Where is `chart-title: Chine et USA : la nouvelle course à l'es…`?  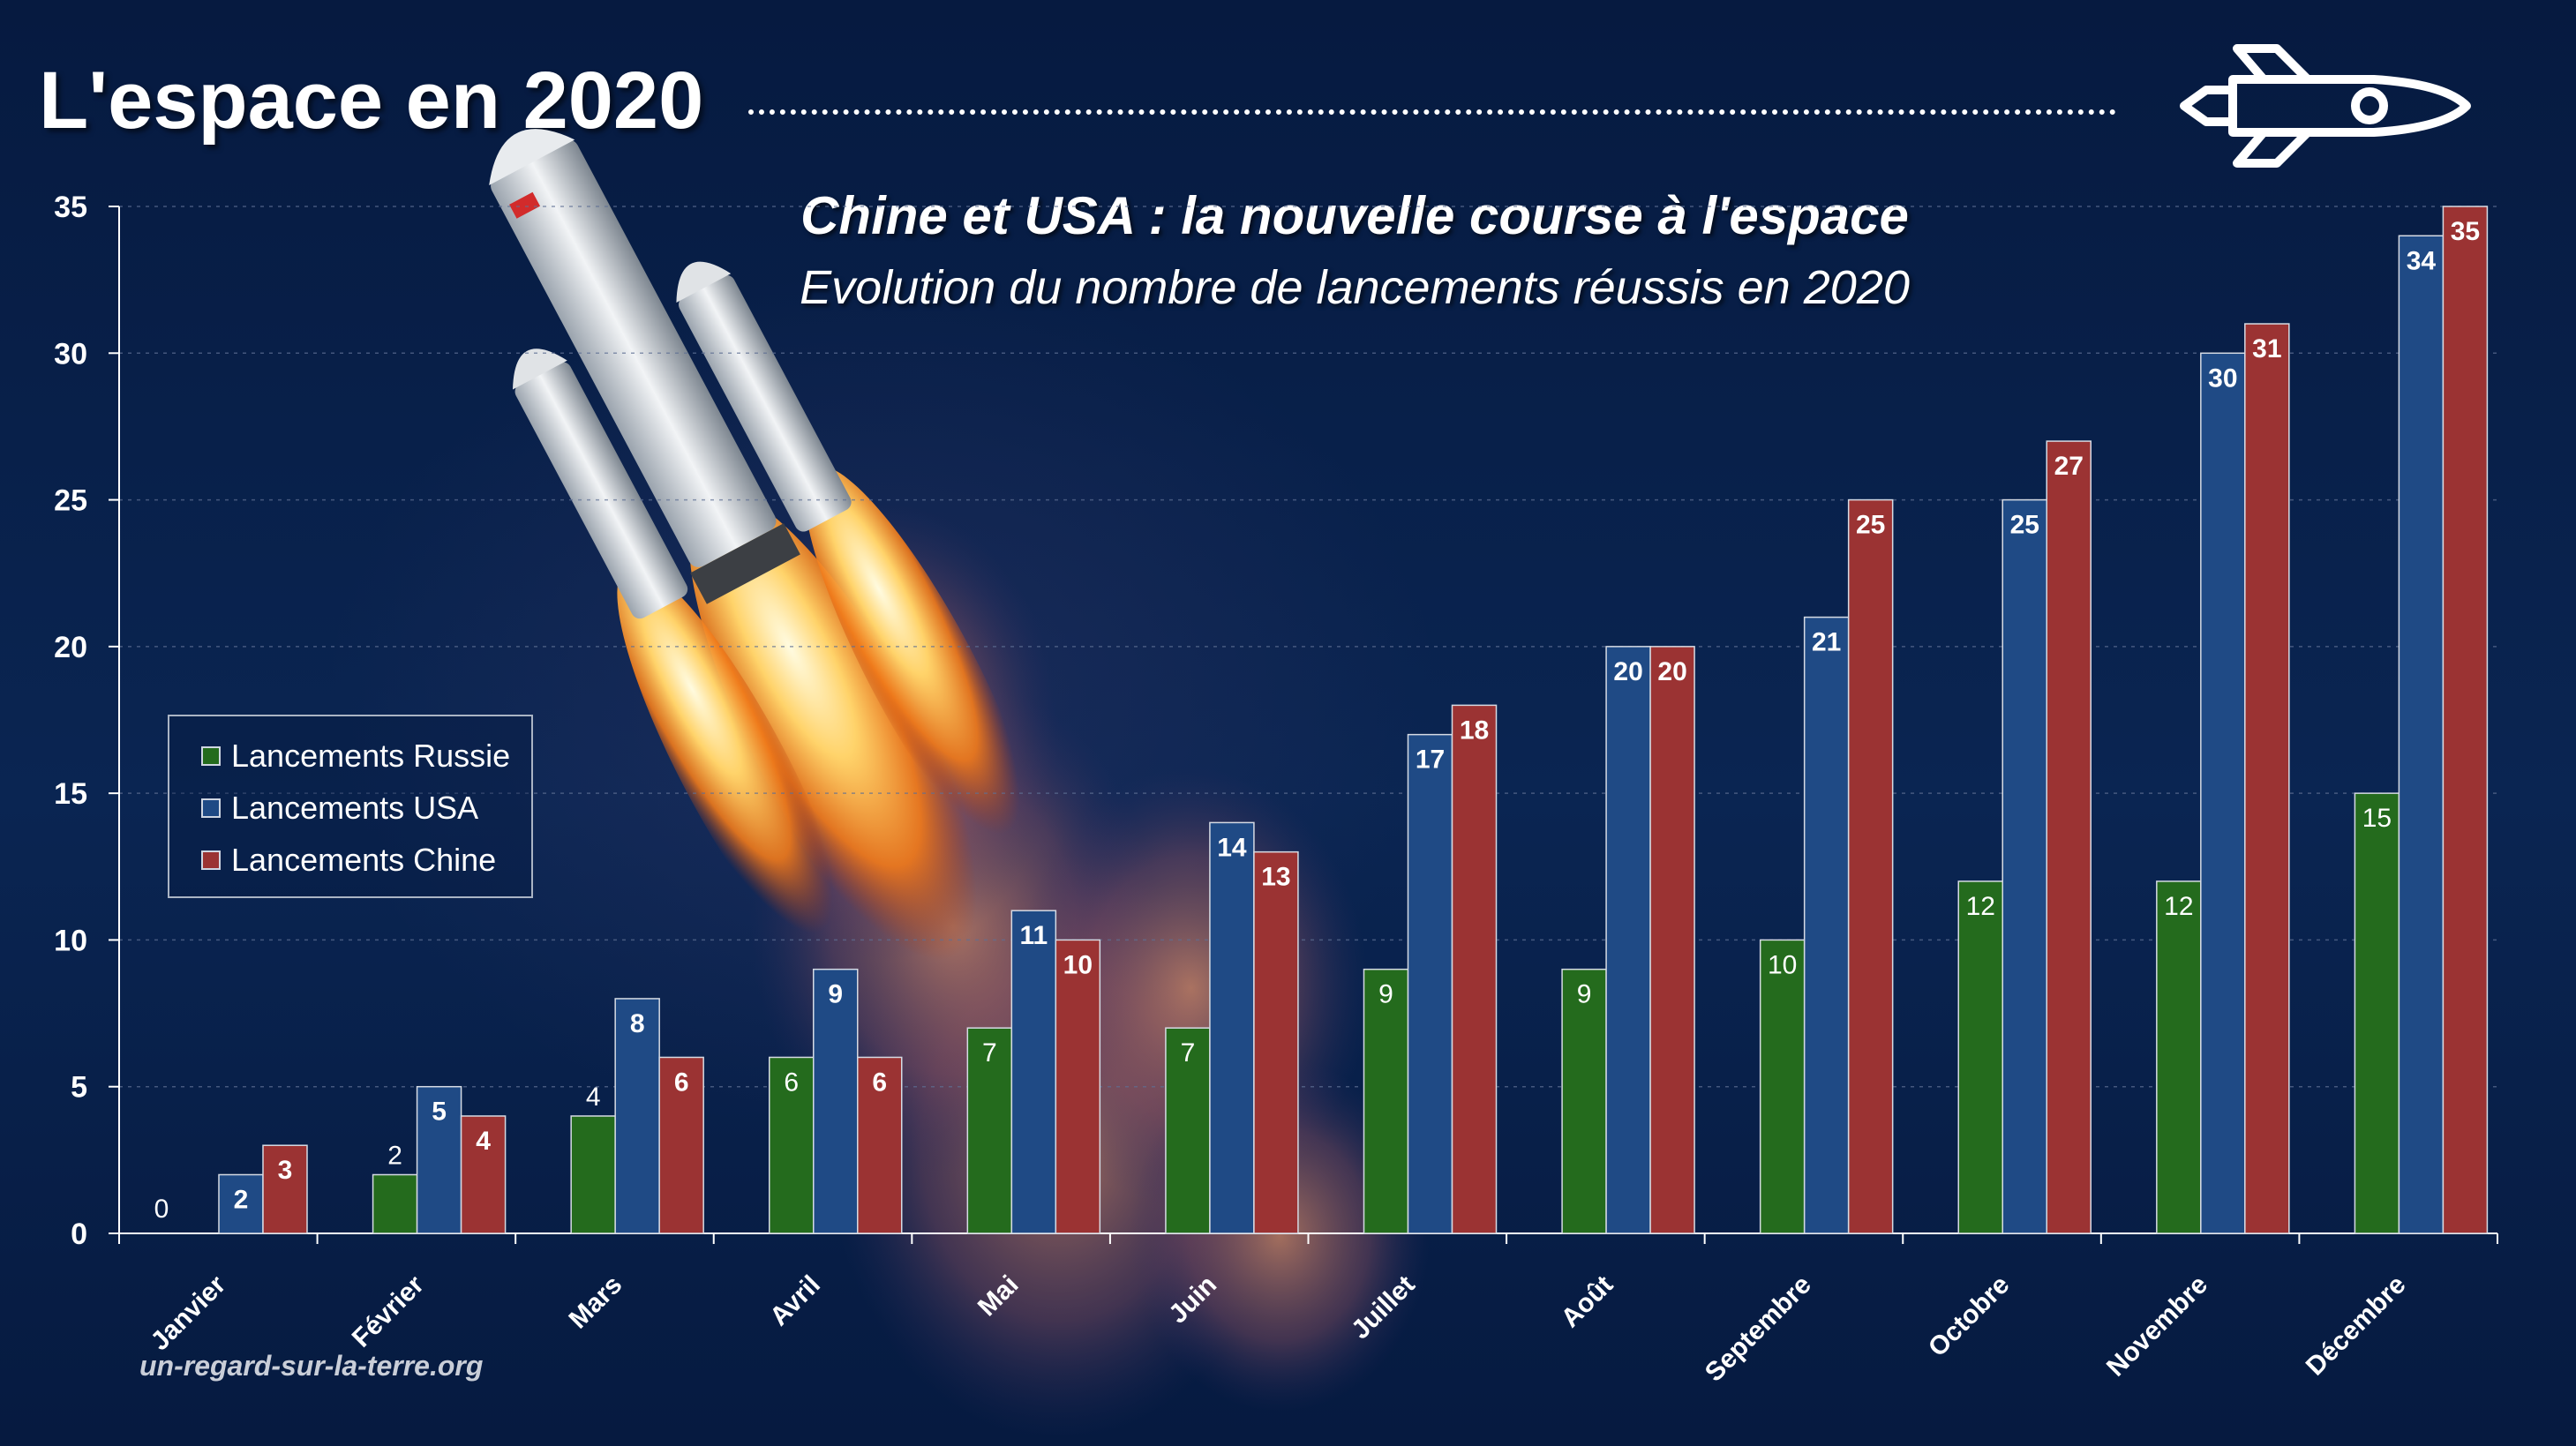
chart-title: Chine et USA : la nouvelle course à l'es… is located at coordinates (1354, 215).